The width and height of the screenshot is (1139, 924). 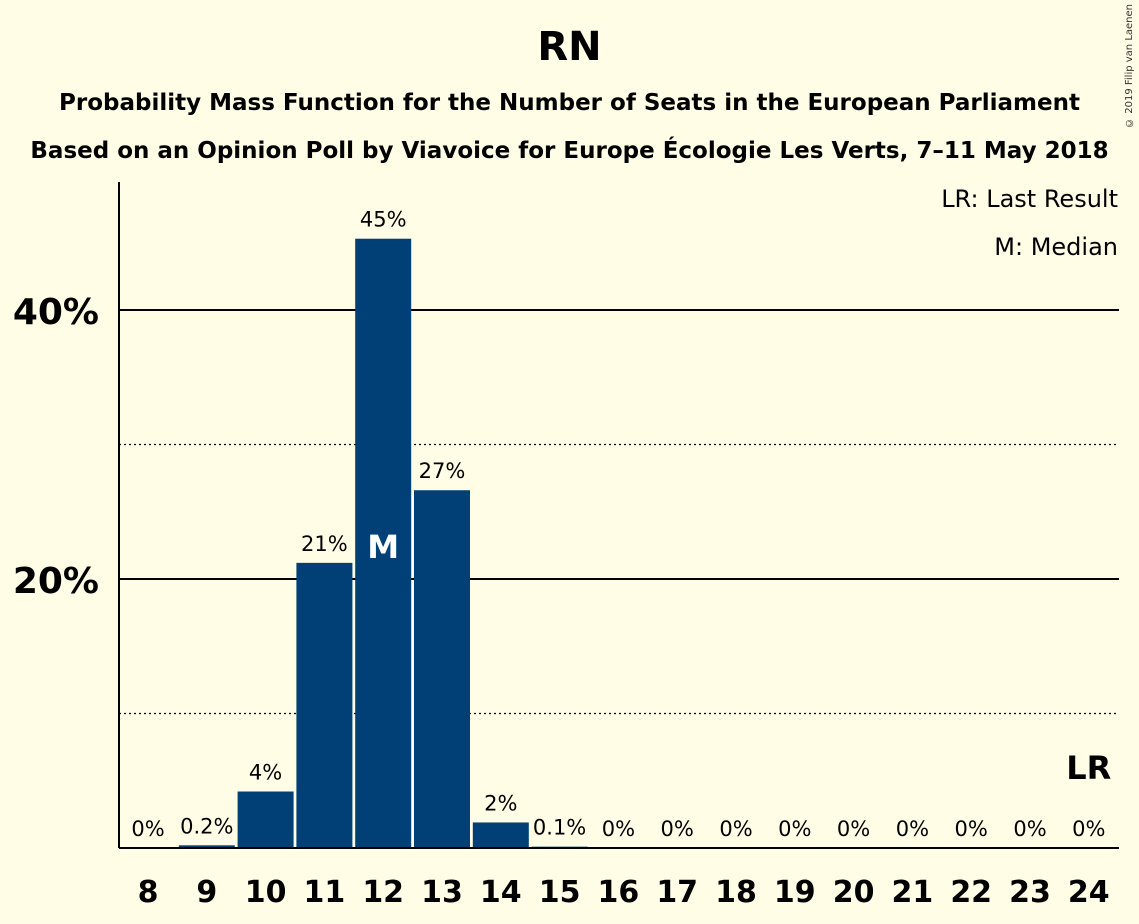 I want to click on x-tick-label: 18, so click(x=736, y=892).